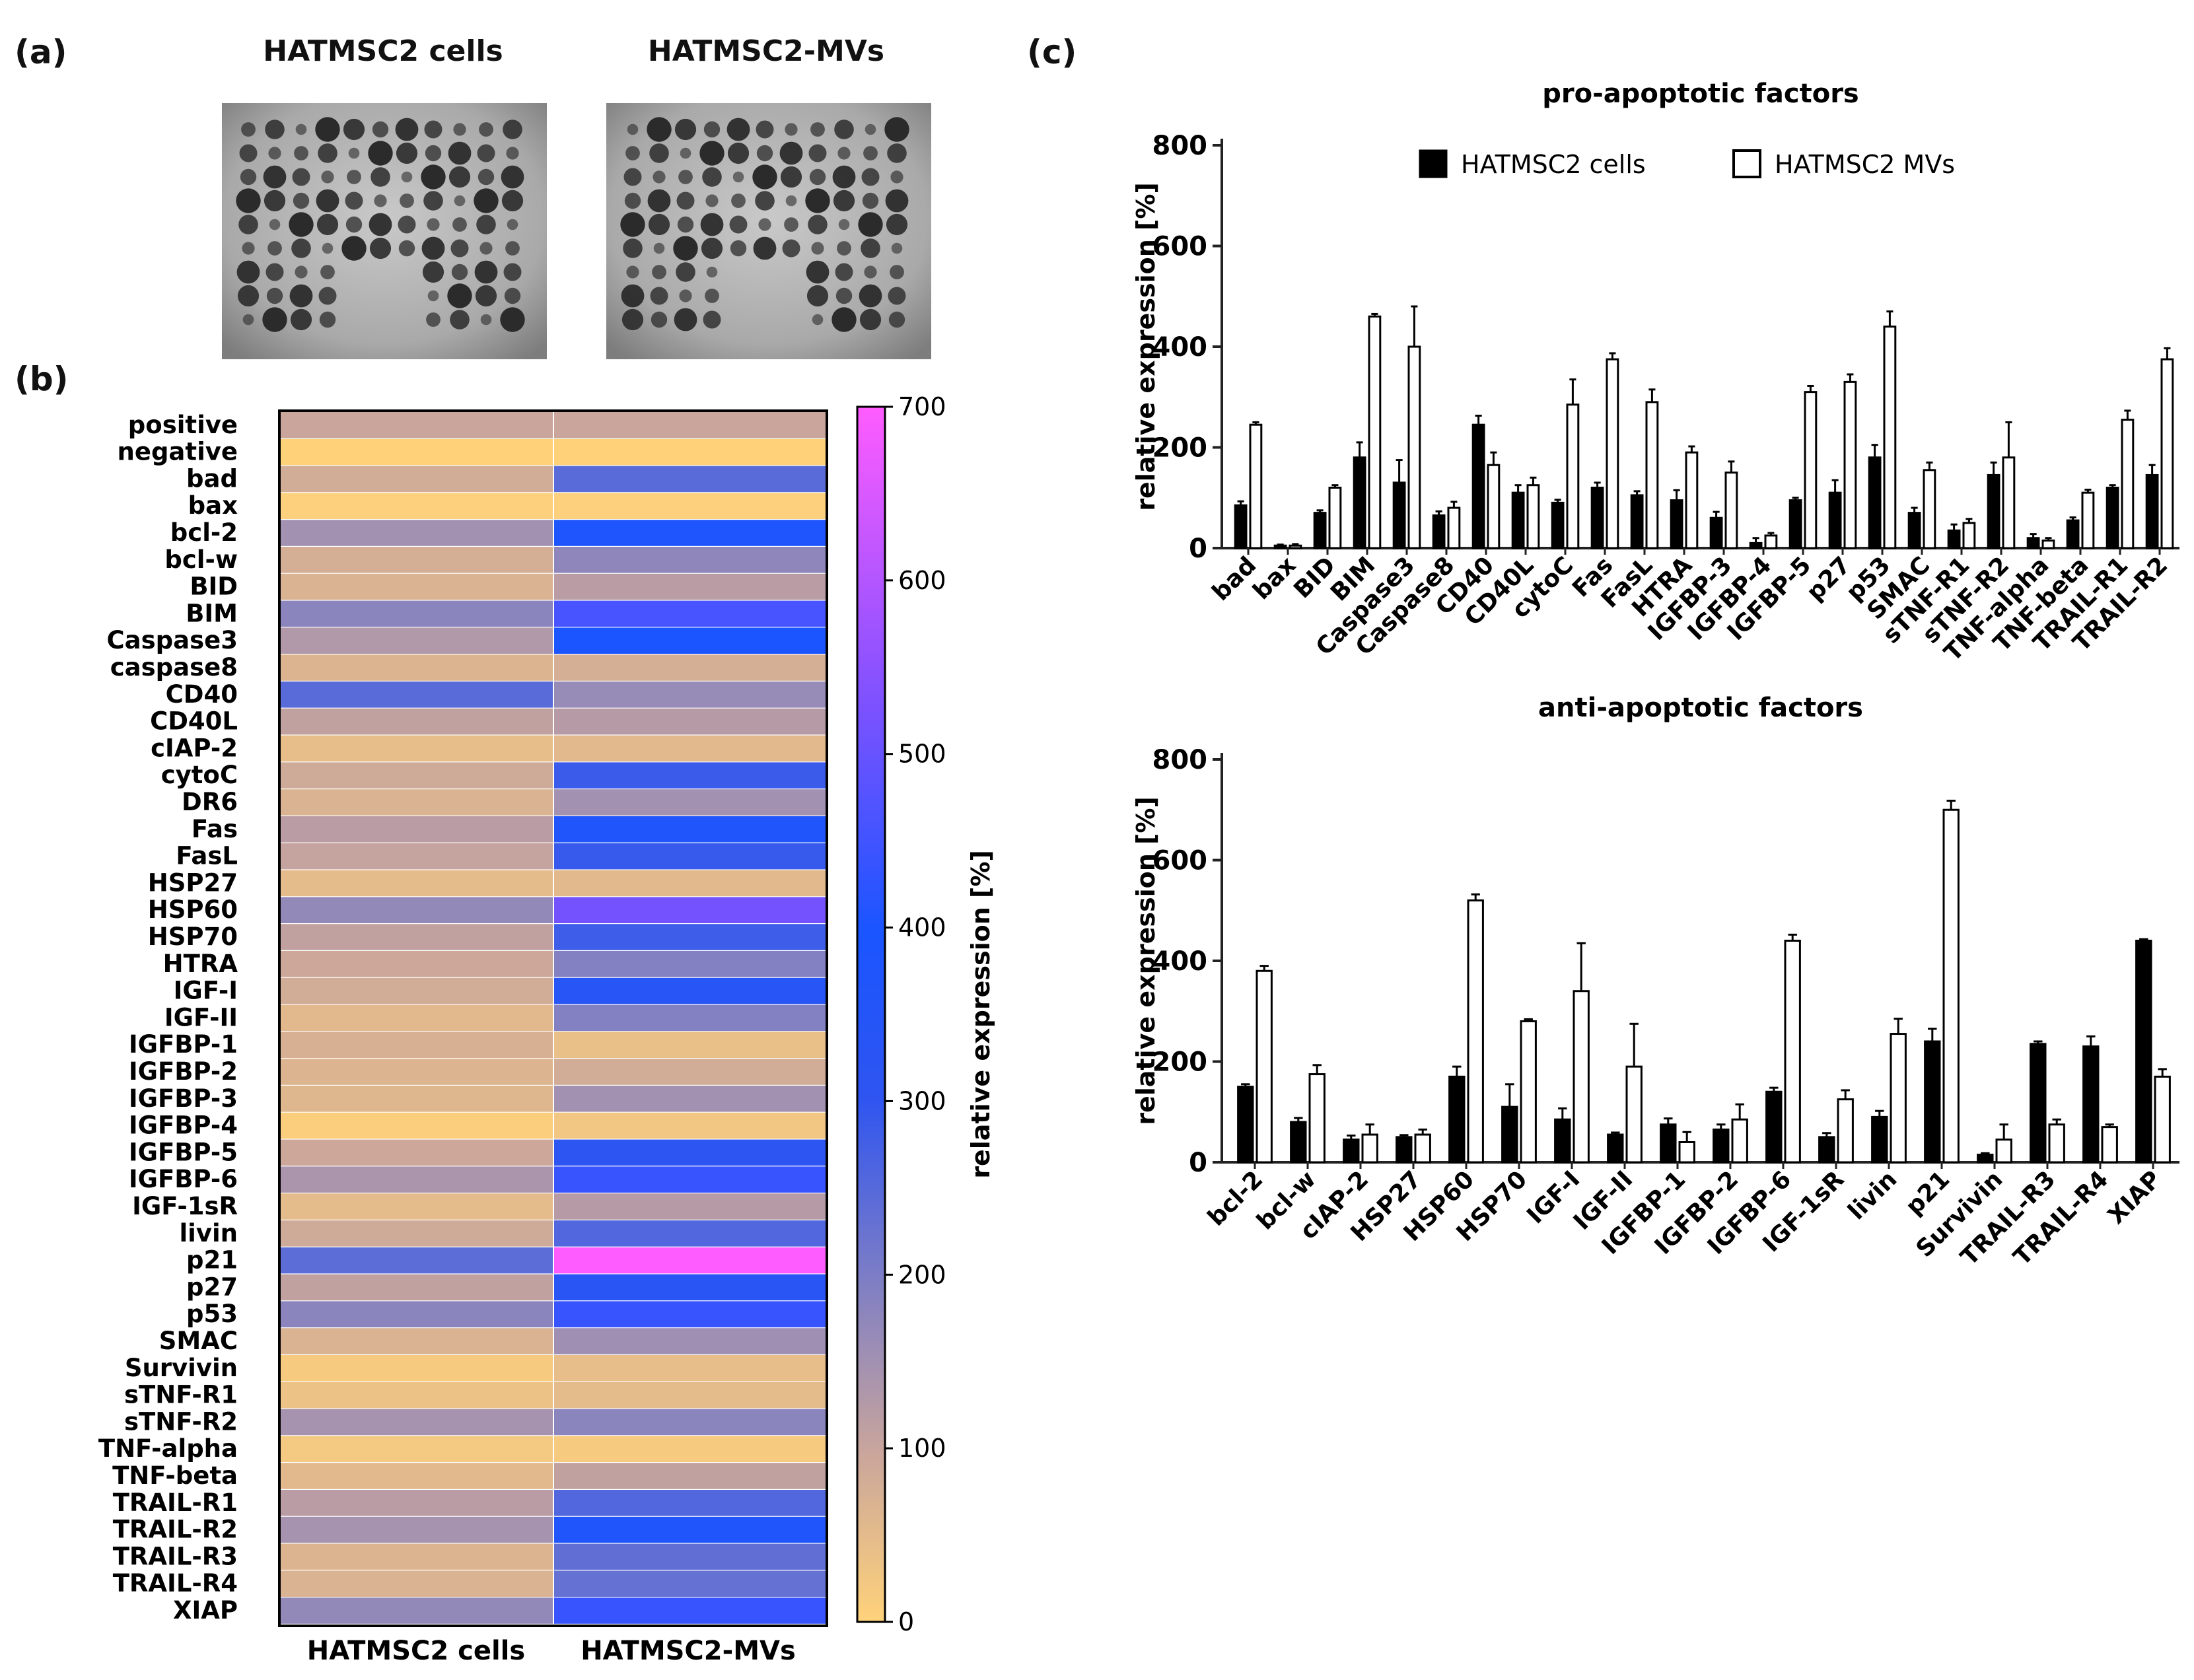 This screenshot has width=2194, height=1680. I want to click on colorbar-tick-label: 700, so click(922, 408).